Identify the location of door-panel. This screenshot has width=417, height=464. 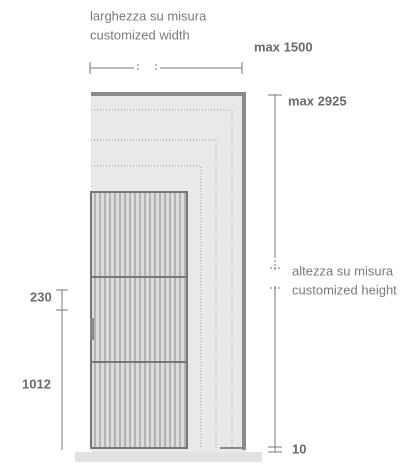
(139, 320).